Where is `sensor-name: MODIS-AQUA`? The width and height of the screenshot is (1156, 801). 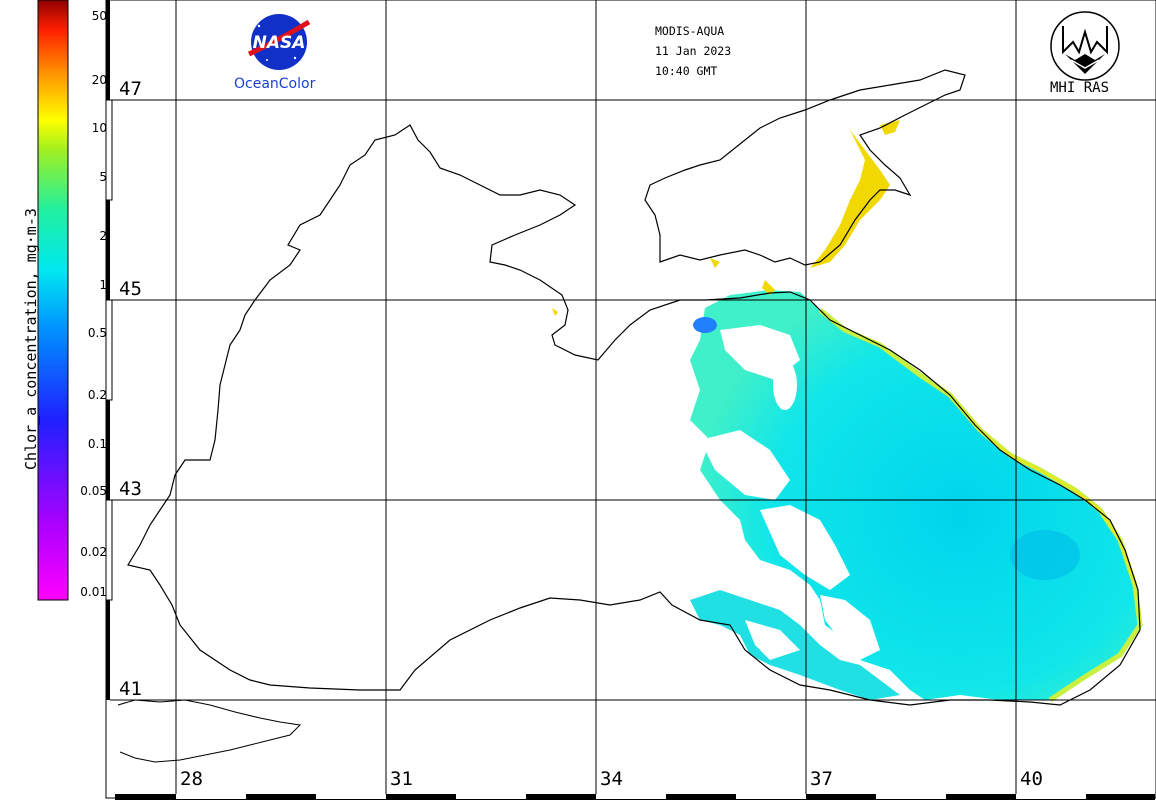 sensor-name: MODIS-AQUA is located at coordinates (690, 31).